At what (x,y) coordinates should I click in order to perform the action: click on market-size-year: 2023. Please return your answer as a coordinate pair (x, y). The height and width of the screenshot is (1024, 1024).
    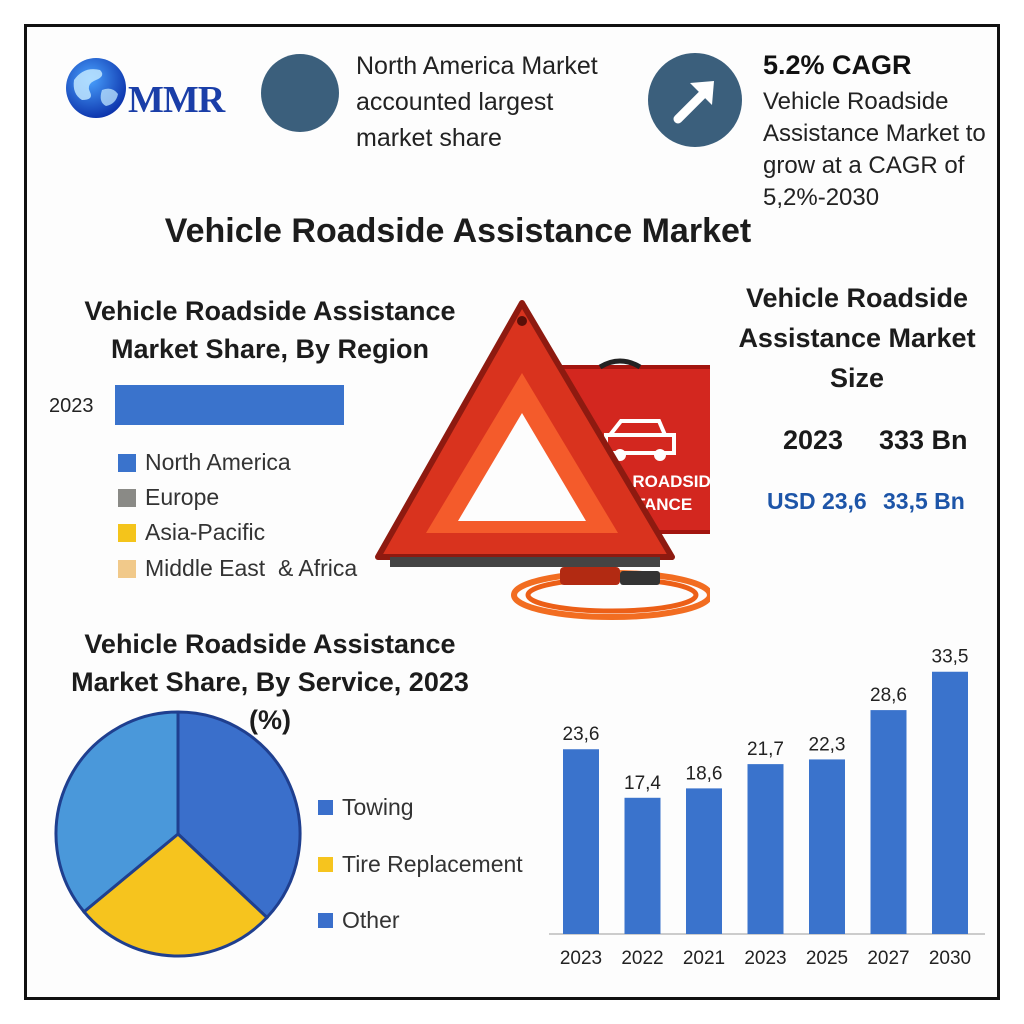
    Looking at the image, I should click on (813, 440).